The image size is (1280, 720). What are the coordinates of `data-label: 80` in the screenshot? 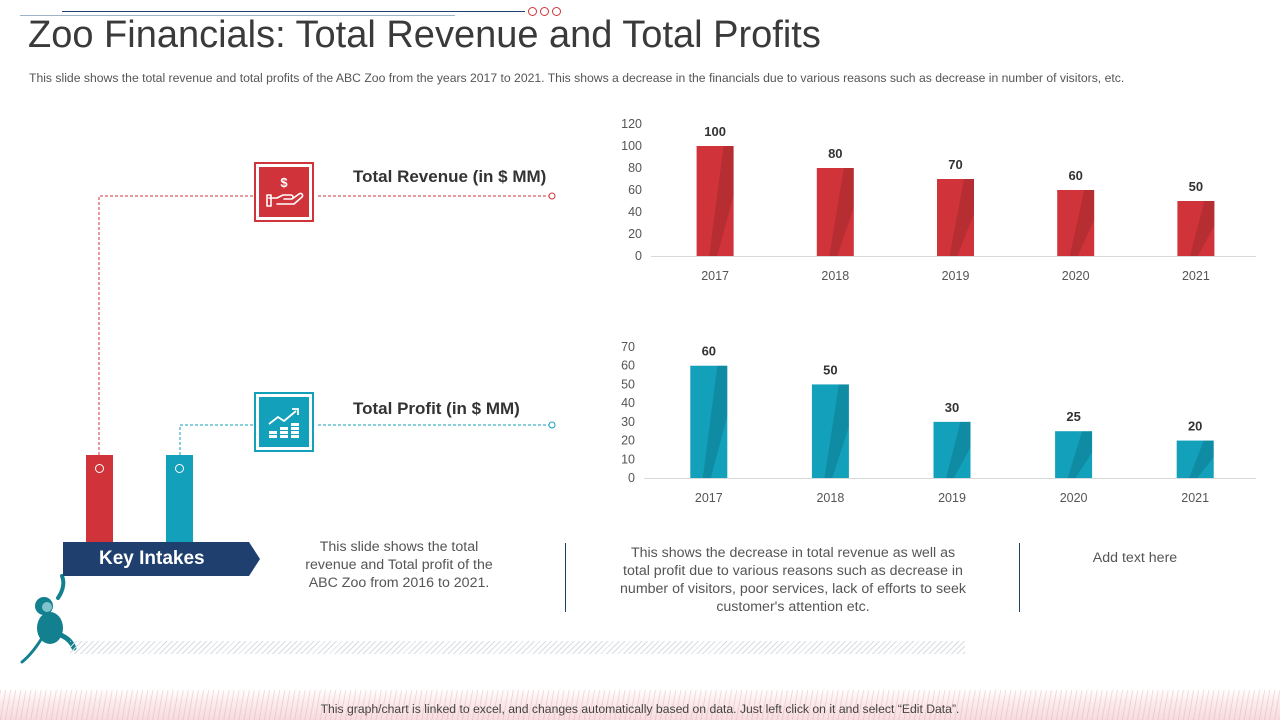 It's located at (835, 153).